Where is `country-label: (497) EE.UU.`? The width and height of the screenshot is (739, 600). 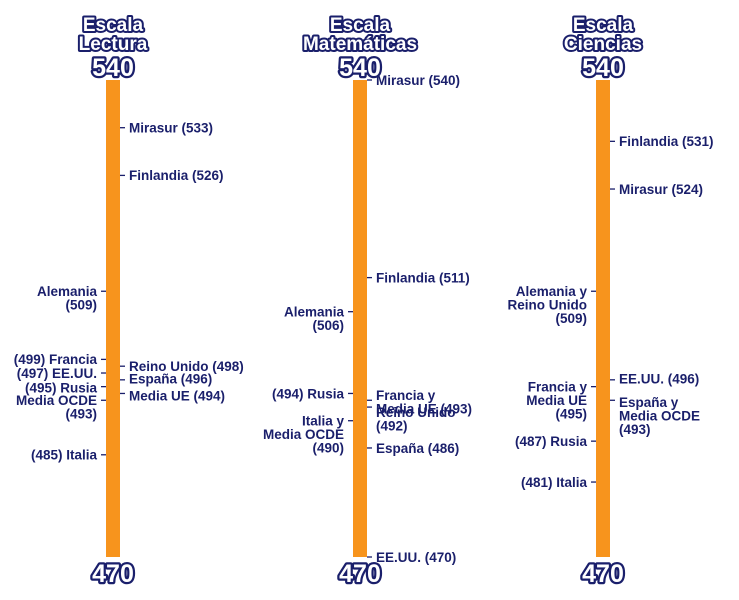 country-label: (497) EE.UU. is located at coordinates (57, 373).